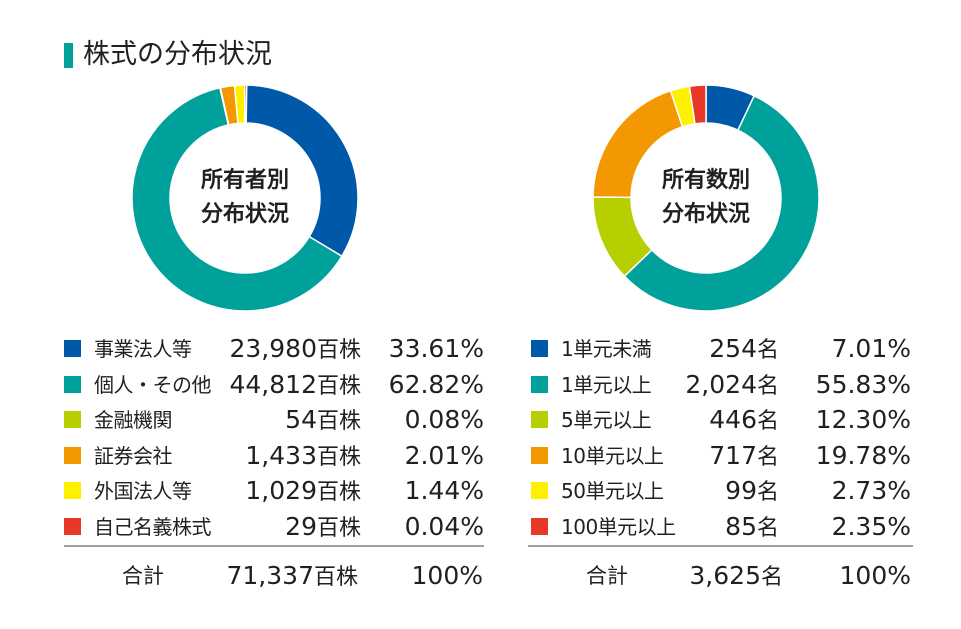 This screenshot has width=961, height=629. I want to click on legend-row: 10単元以上 717名 19.78%, so click(722, 456).